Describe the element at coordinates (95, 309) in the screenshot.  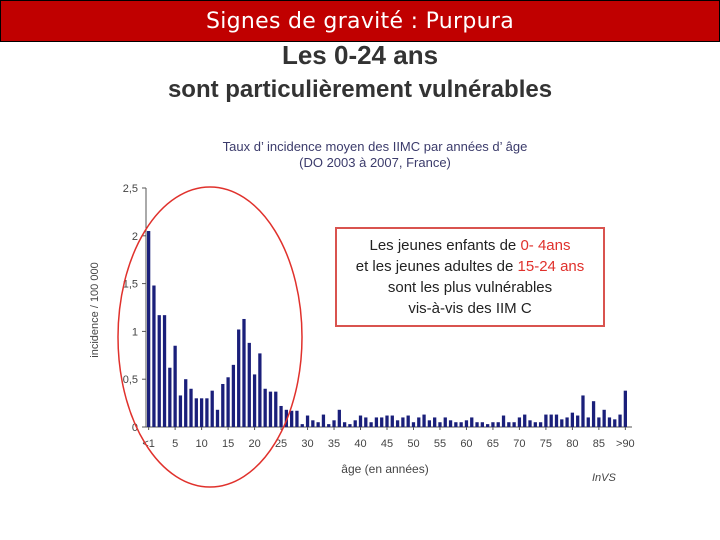
I see `y-axis-label: incidence / 100 000` at that location.